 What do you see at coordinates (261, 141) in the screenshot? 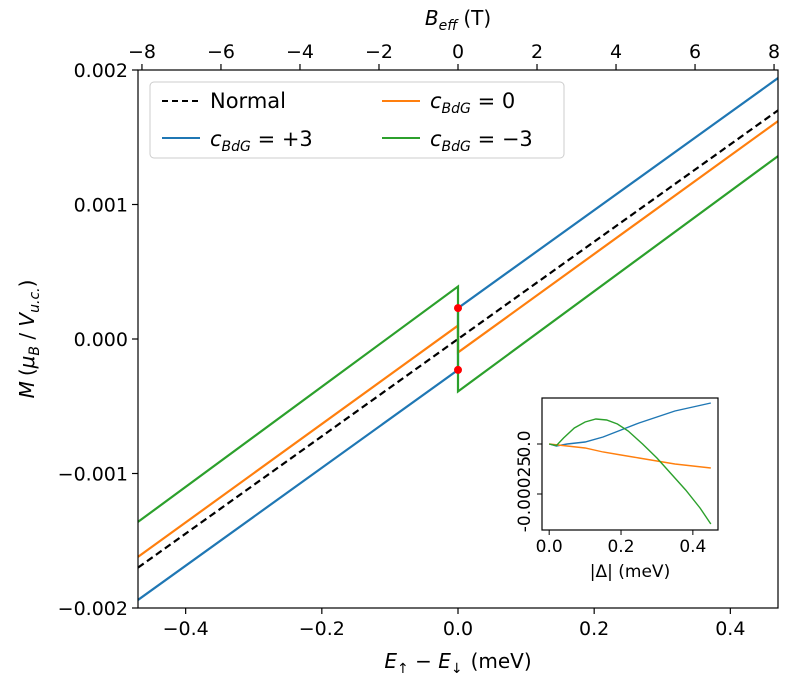
I see `legend-label-cbdg-plus3: cBdG = +3` at bounding box center [261, 141].